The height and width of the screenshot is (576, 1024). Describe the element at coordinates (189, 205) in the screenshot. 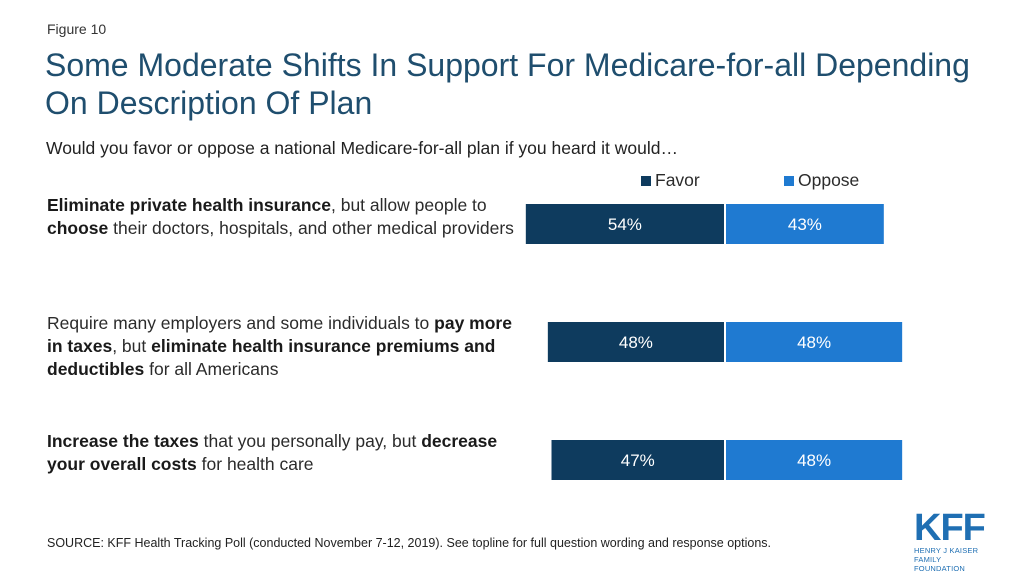

I see `row-label-segment: Eliminate private health insurance` at that location.